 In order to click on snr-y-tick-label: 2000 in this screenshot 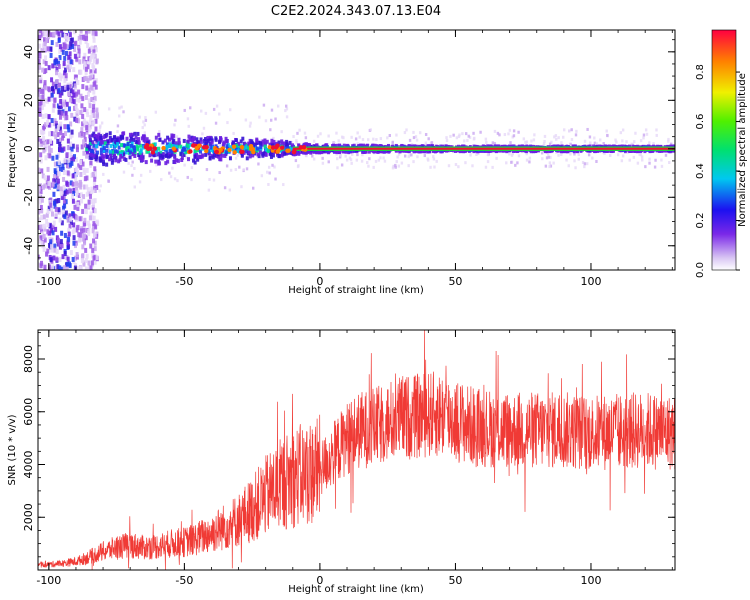, I will do `click(28, 517)`.